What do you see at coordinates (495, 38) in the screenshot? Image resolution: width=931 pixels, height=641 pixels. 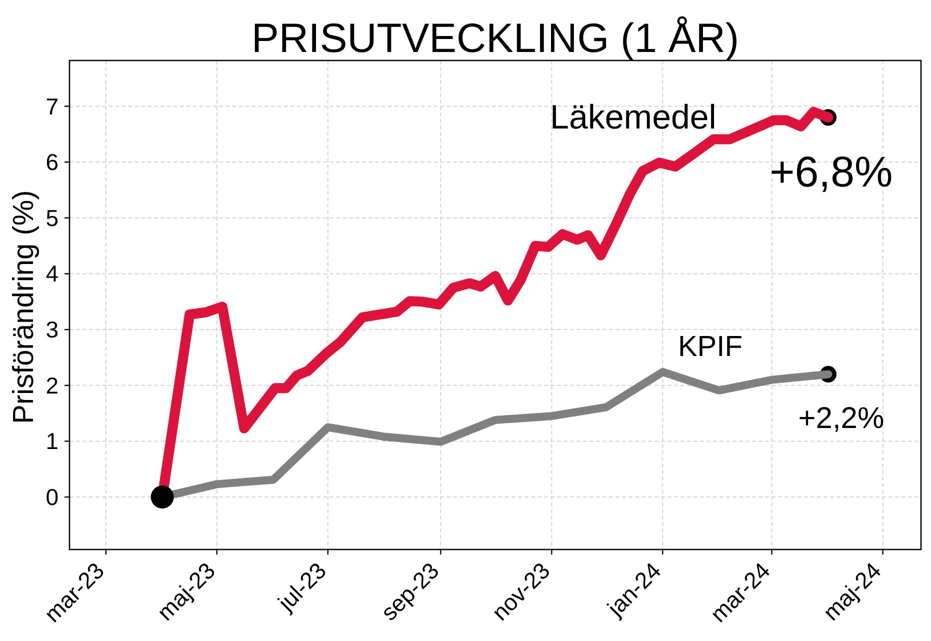 I see `chart-title: PRISUTVECKLING (1 ÅR)` at bounding box center [495, 38].